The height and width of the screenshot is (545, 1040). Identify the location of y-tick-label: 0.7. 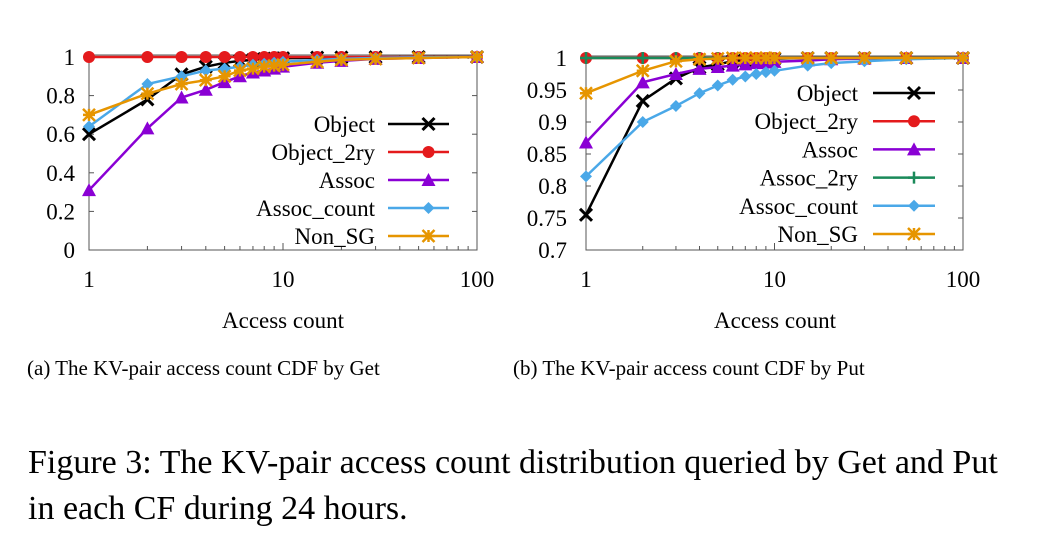
(552, 250).